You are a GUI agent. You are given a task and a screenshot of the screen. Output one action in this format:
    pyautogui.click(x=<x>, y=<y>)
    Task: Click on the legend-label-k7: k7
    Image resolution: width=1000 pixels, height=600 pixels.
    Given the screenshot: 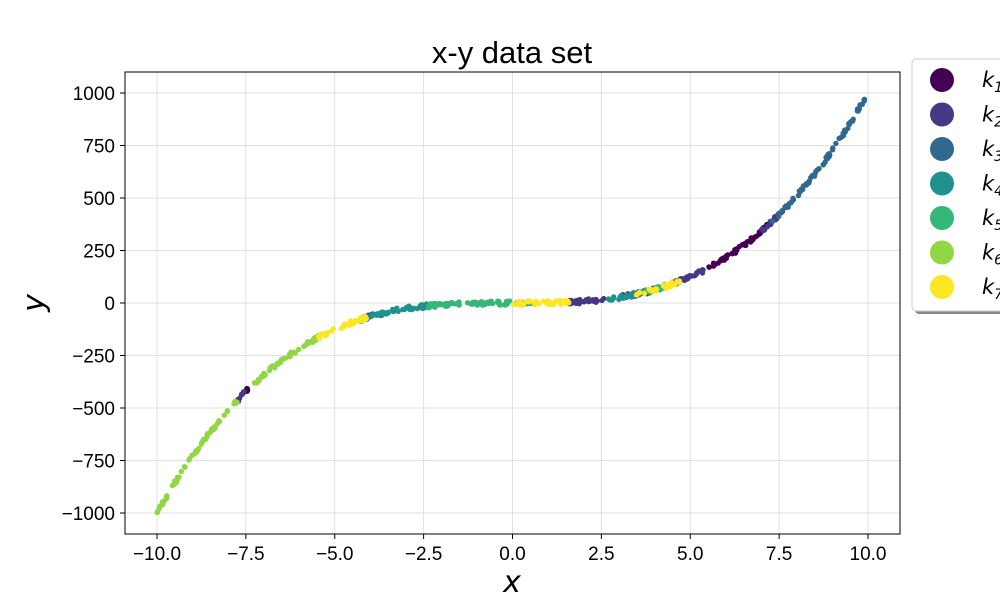 What is the action you would take?
    pyautogui.click(x=991, y=289)
    